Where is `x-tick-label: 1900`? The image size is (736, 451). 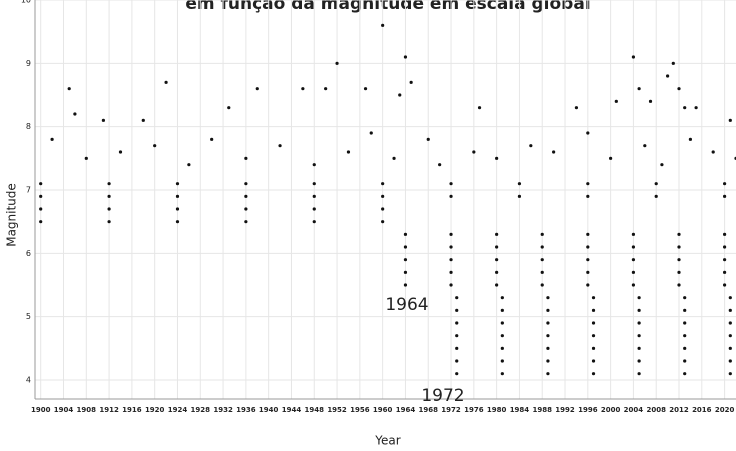
x-tick-label: 1900 is located at coordinates (41, 410).